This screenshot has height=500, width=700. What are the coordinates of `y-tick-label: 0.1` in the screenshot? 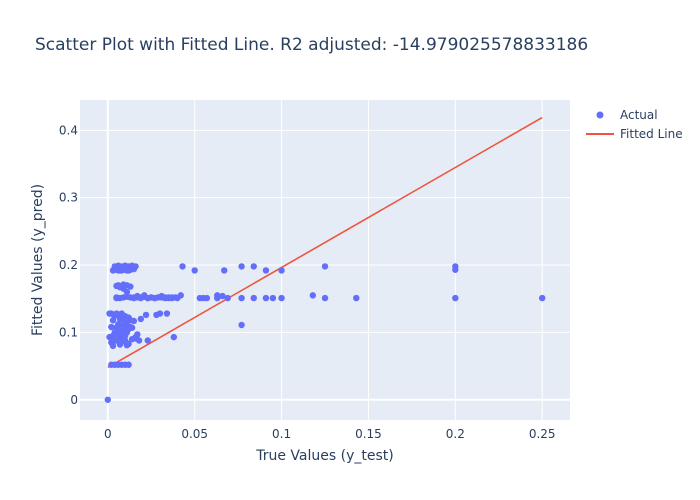 It's located at (68, 332).